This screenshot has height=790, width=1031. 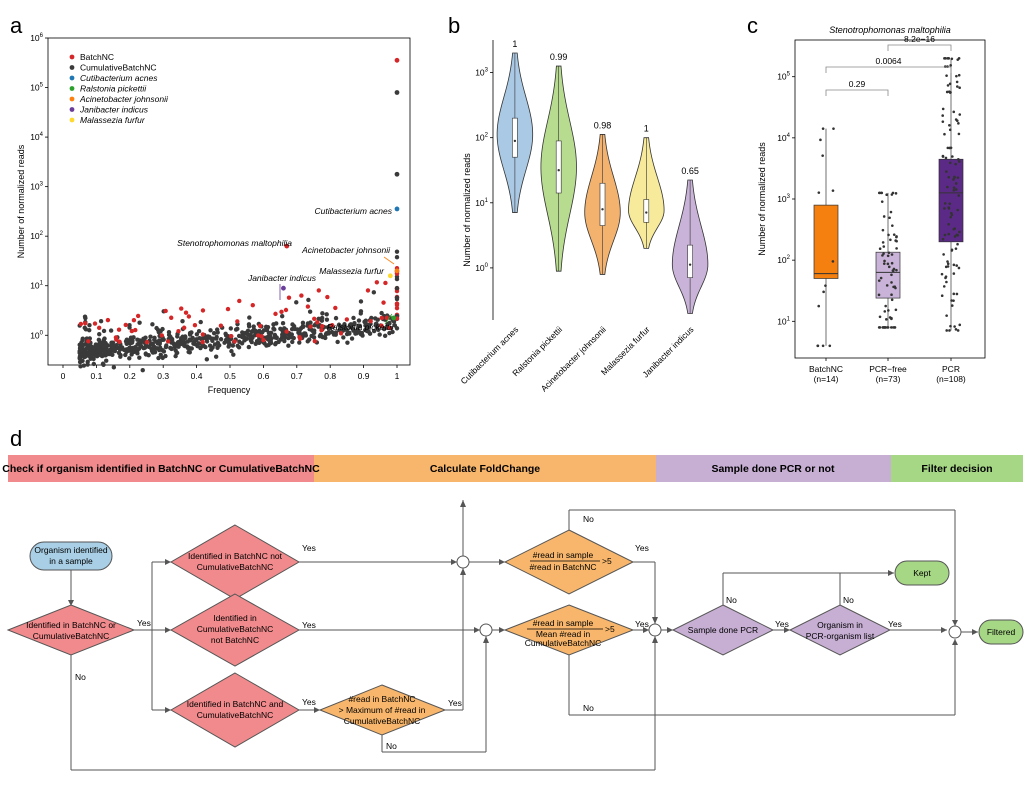 What do you see at coordinates (642, 624) in the screenshot?
I see `label-yes-f2: Yes` at bounding box center [642, 624].